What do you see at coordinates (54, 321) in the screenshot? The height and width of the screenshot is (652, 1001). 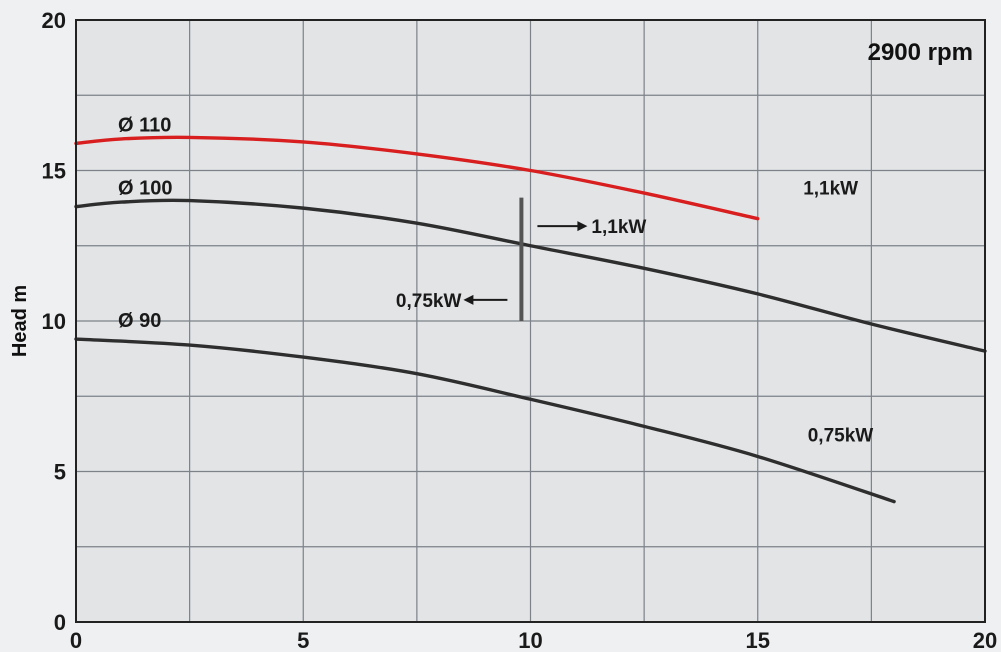 I see `y-tick-label: 10` at bounding box center [54, 321].